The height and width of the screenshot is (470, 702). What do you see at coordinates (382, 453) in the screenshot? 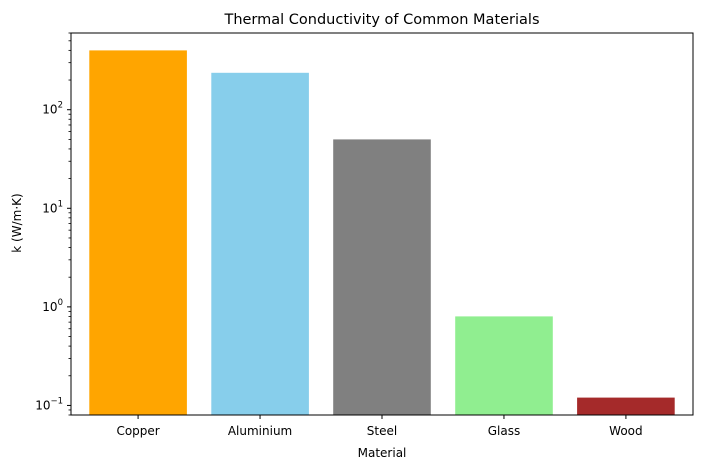
I see `x-axis-label: Material` at bounding box center [382, 453].